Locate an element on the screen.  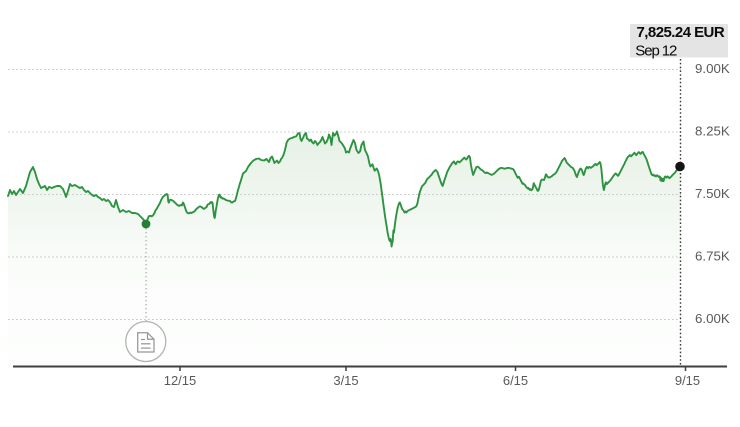
svg-text: 6/15 is located at coordinates (515, 380).